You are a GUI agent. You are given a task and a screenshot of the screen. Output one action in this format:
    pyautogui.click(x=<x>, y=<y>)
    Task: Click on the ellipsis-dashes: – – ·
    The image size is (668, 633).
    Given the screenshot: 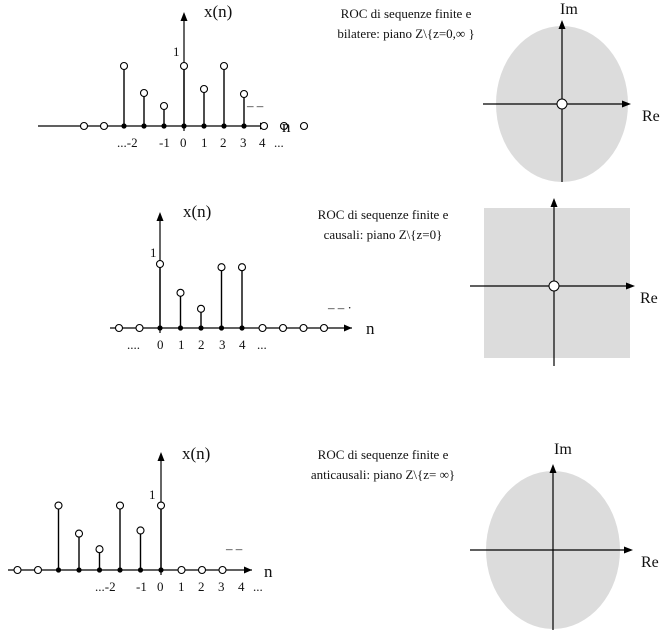 What is the action you would take?
    pyautogui.click(x=339, y=307)
    